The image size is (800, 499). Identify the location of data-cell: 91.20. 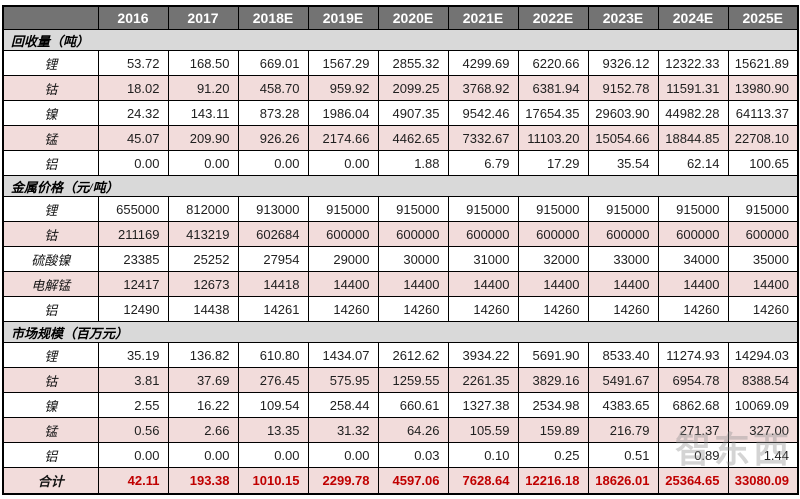
(203, 88).